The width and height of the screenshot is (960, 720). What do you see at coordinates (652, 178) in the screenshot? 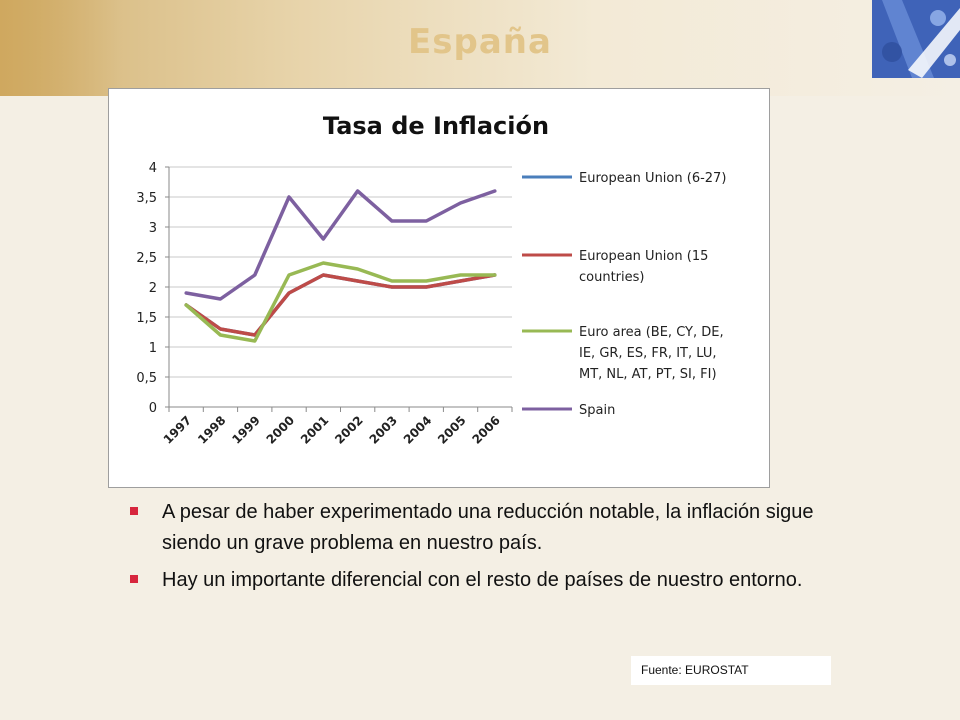
I see `legend-label: European Union (6-27)` at bounding box center [652, 178].